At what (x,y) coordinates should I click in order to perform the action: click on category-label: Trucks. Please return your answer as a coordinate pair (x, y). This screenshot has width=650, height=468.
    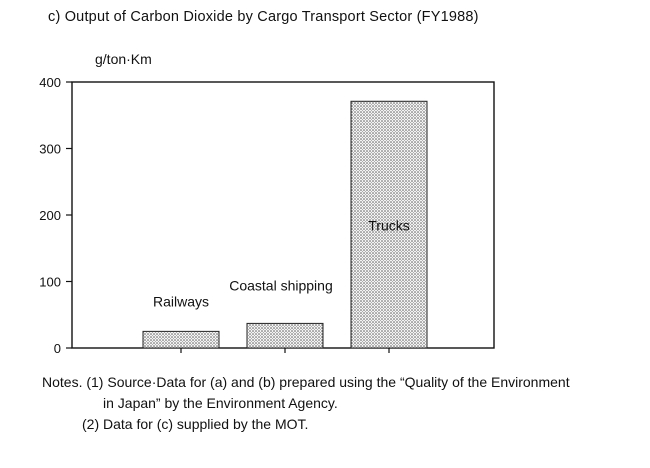
    Looking at the image, I should click on (388, 225).